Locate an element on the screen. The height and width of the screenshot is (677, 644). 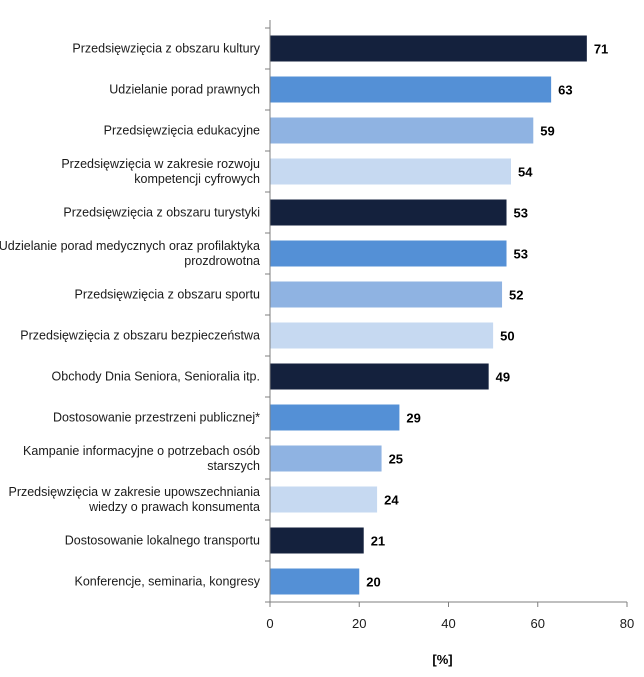
x-tick-label: 60 is located at coordinates (538, 623).